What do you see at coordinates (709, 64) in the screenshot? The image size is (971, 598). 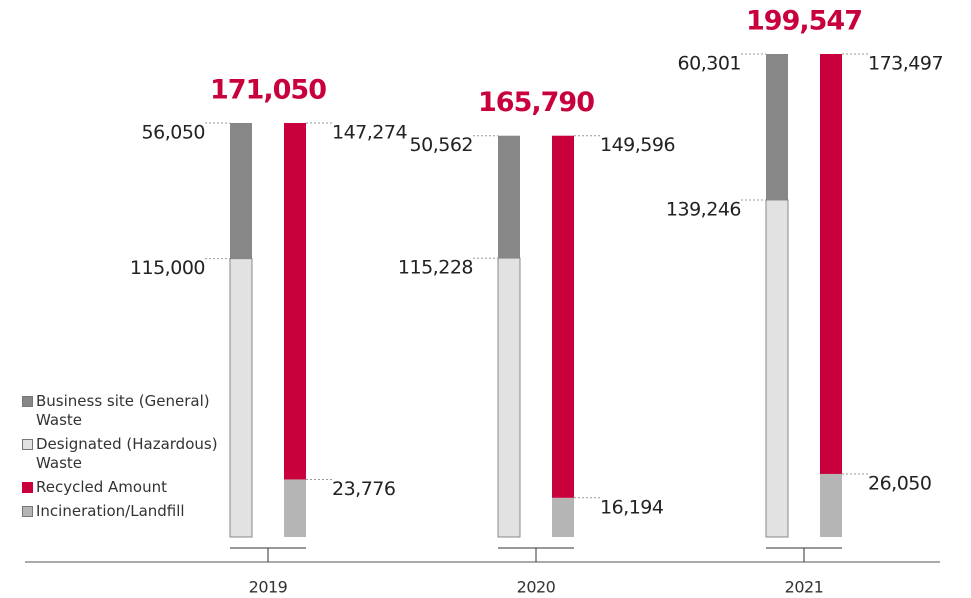 I see `data-label: 60,301` at bounding box center [709, 64].